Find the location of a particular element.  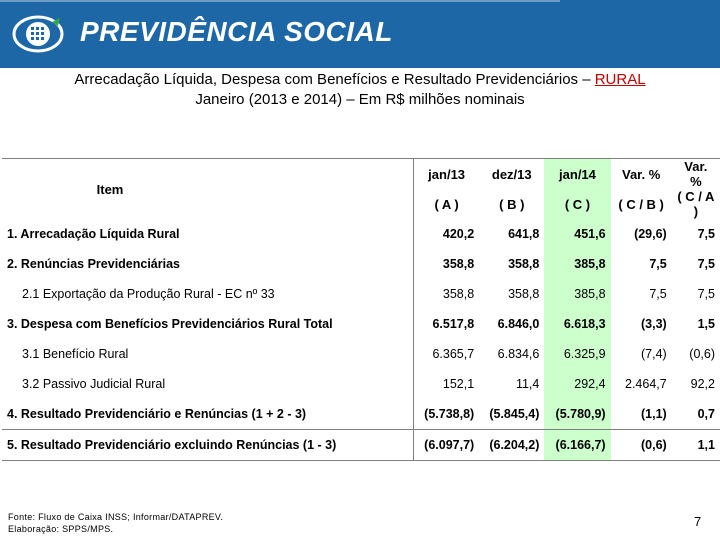

cell-d: (29,6) is located at coordinates (650, 234).